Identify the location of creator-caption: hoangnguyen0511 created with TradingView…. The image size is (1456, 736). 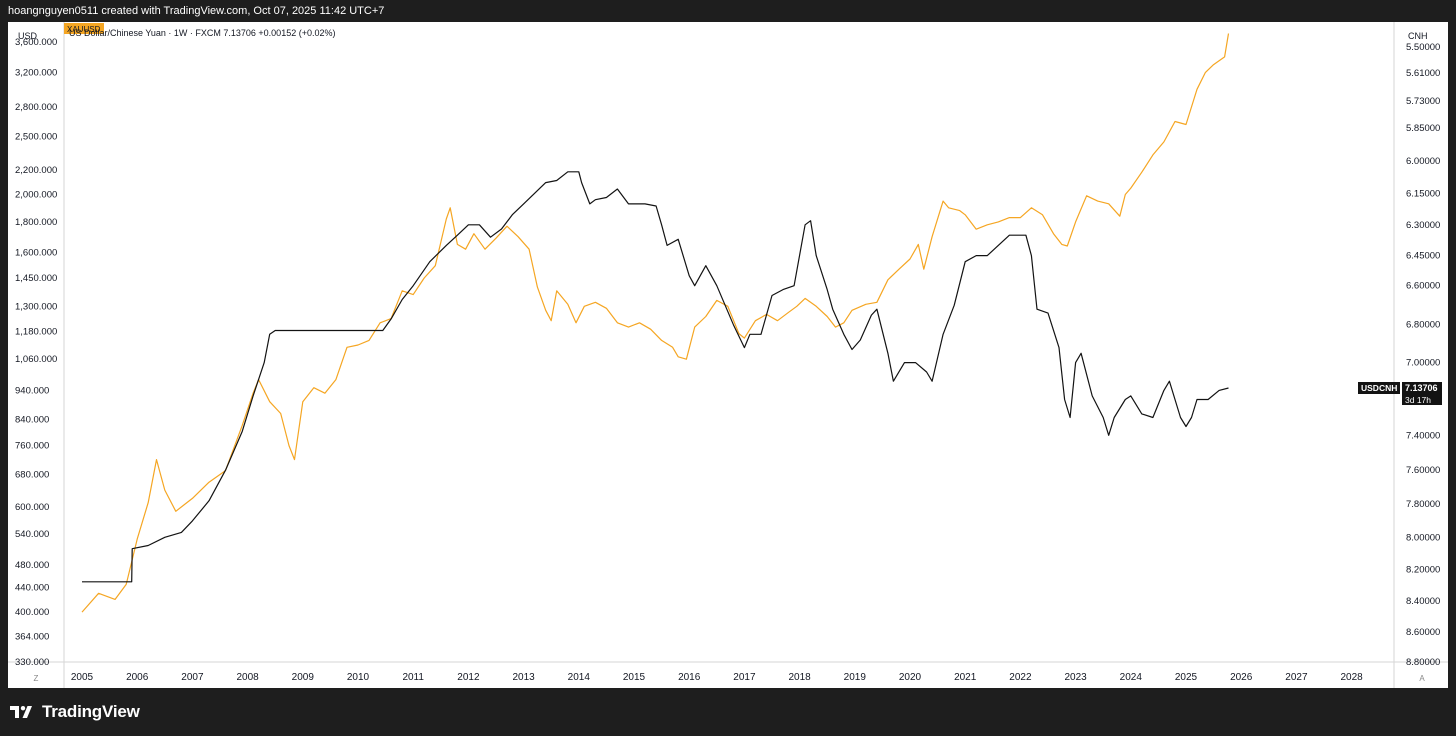
(196, 11).